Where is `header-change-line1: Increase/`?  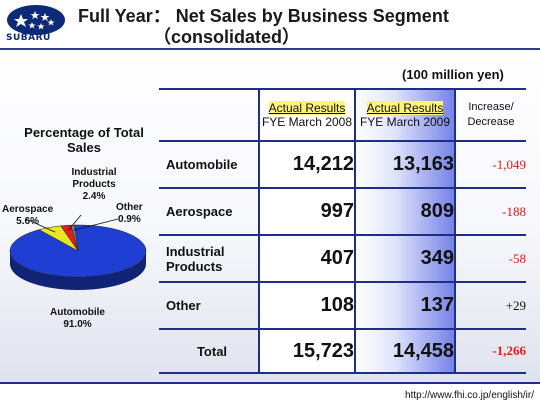
header-change-line1: Increase/ is located at coordinates (491, 107).